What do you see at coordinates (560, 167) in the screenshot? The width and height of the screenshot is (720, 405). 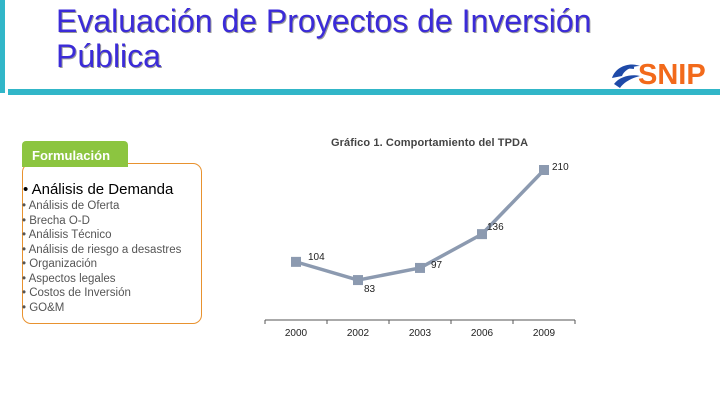 I see `data-label: 210` at bounding box center [560, 167].